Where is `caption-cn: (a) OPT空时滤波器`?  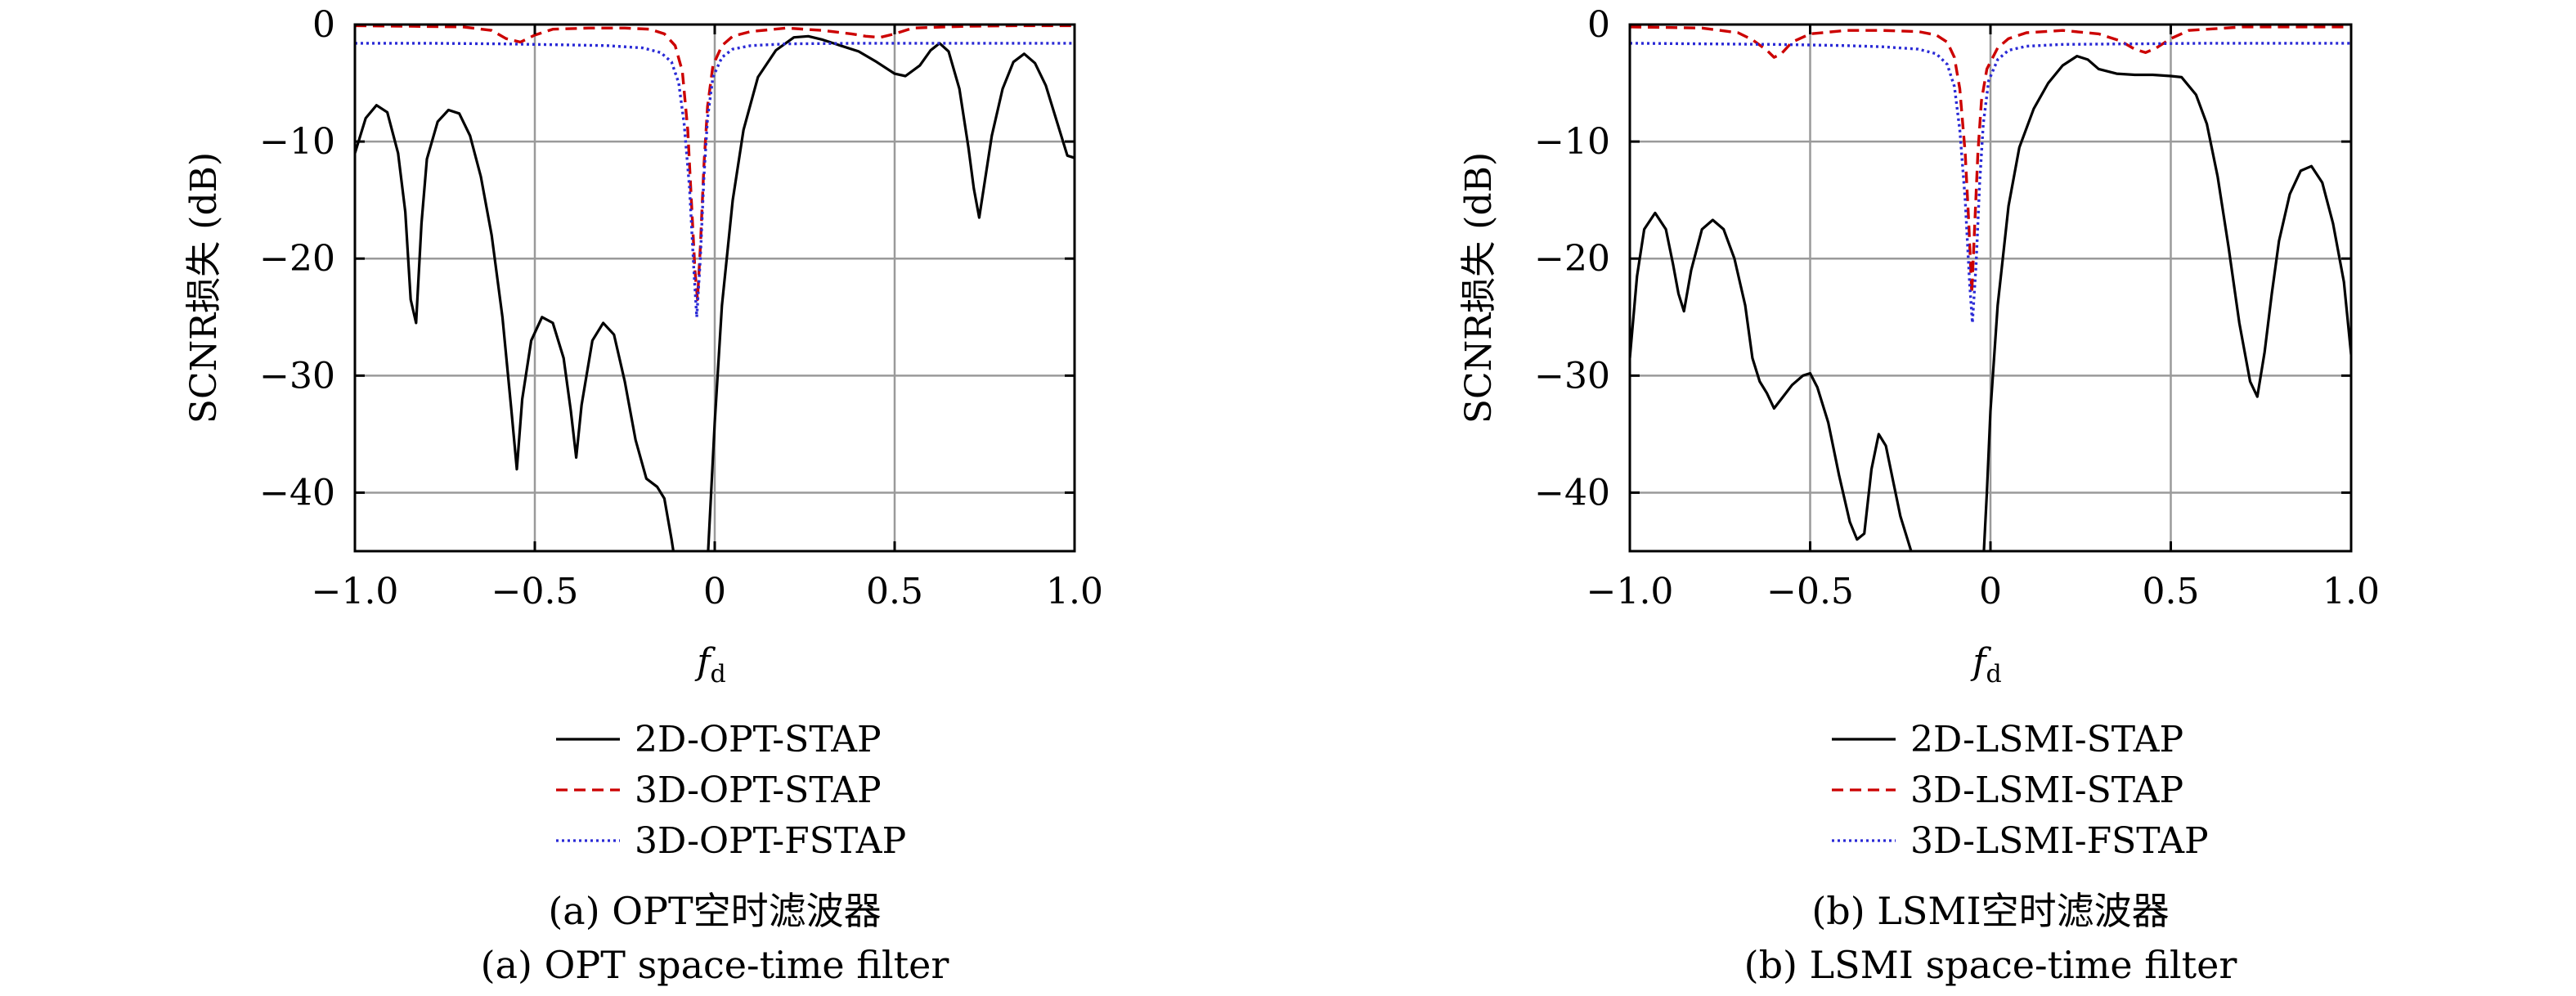 caption-cn: (a) OPT空时滤波器 is located at coordinates (714, 911).